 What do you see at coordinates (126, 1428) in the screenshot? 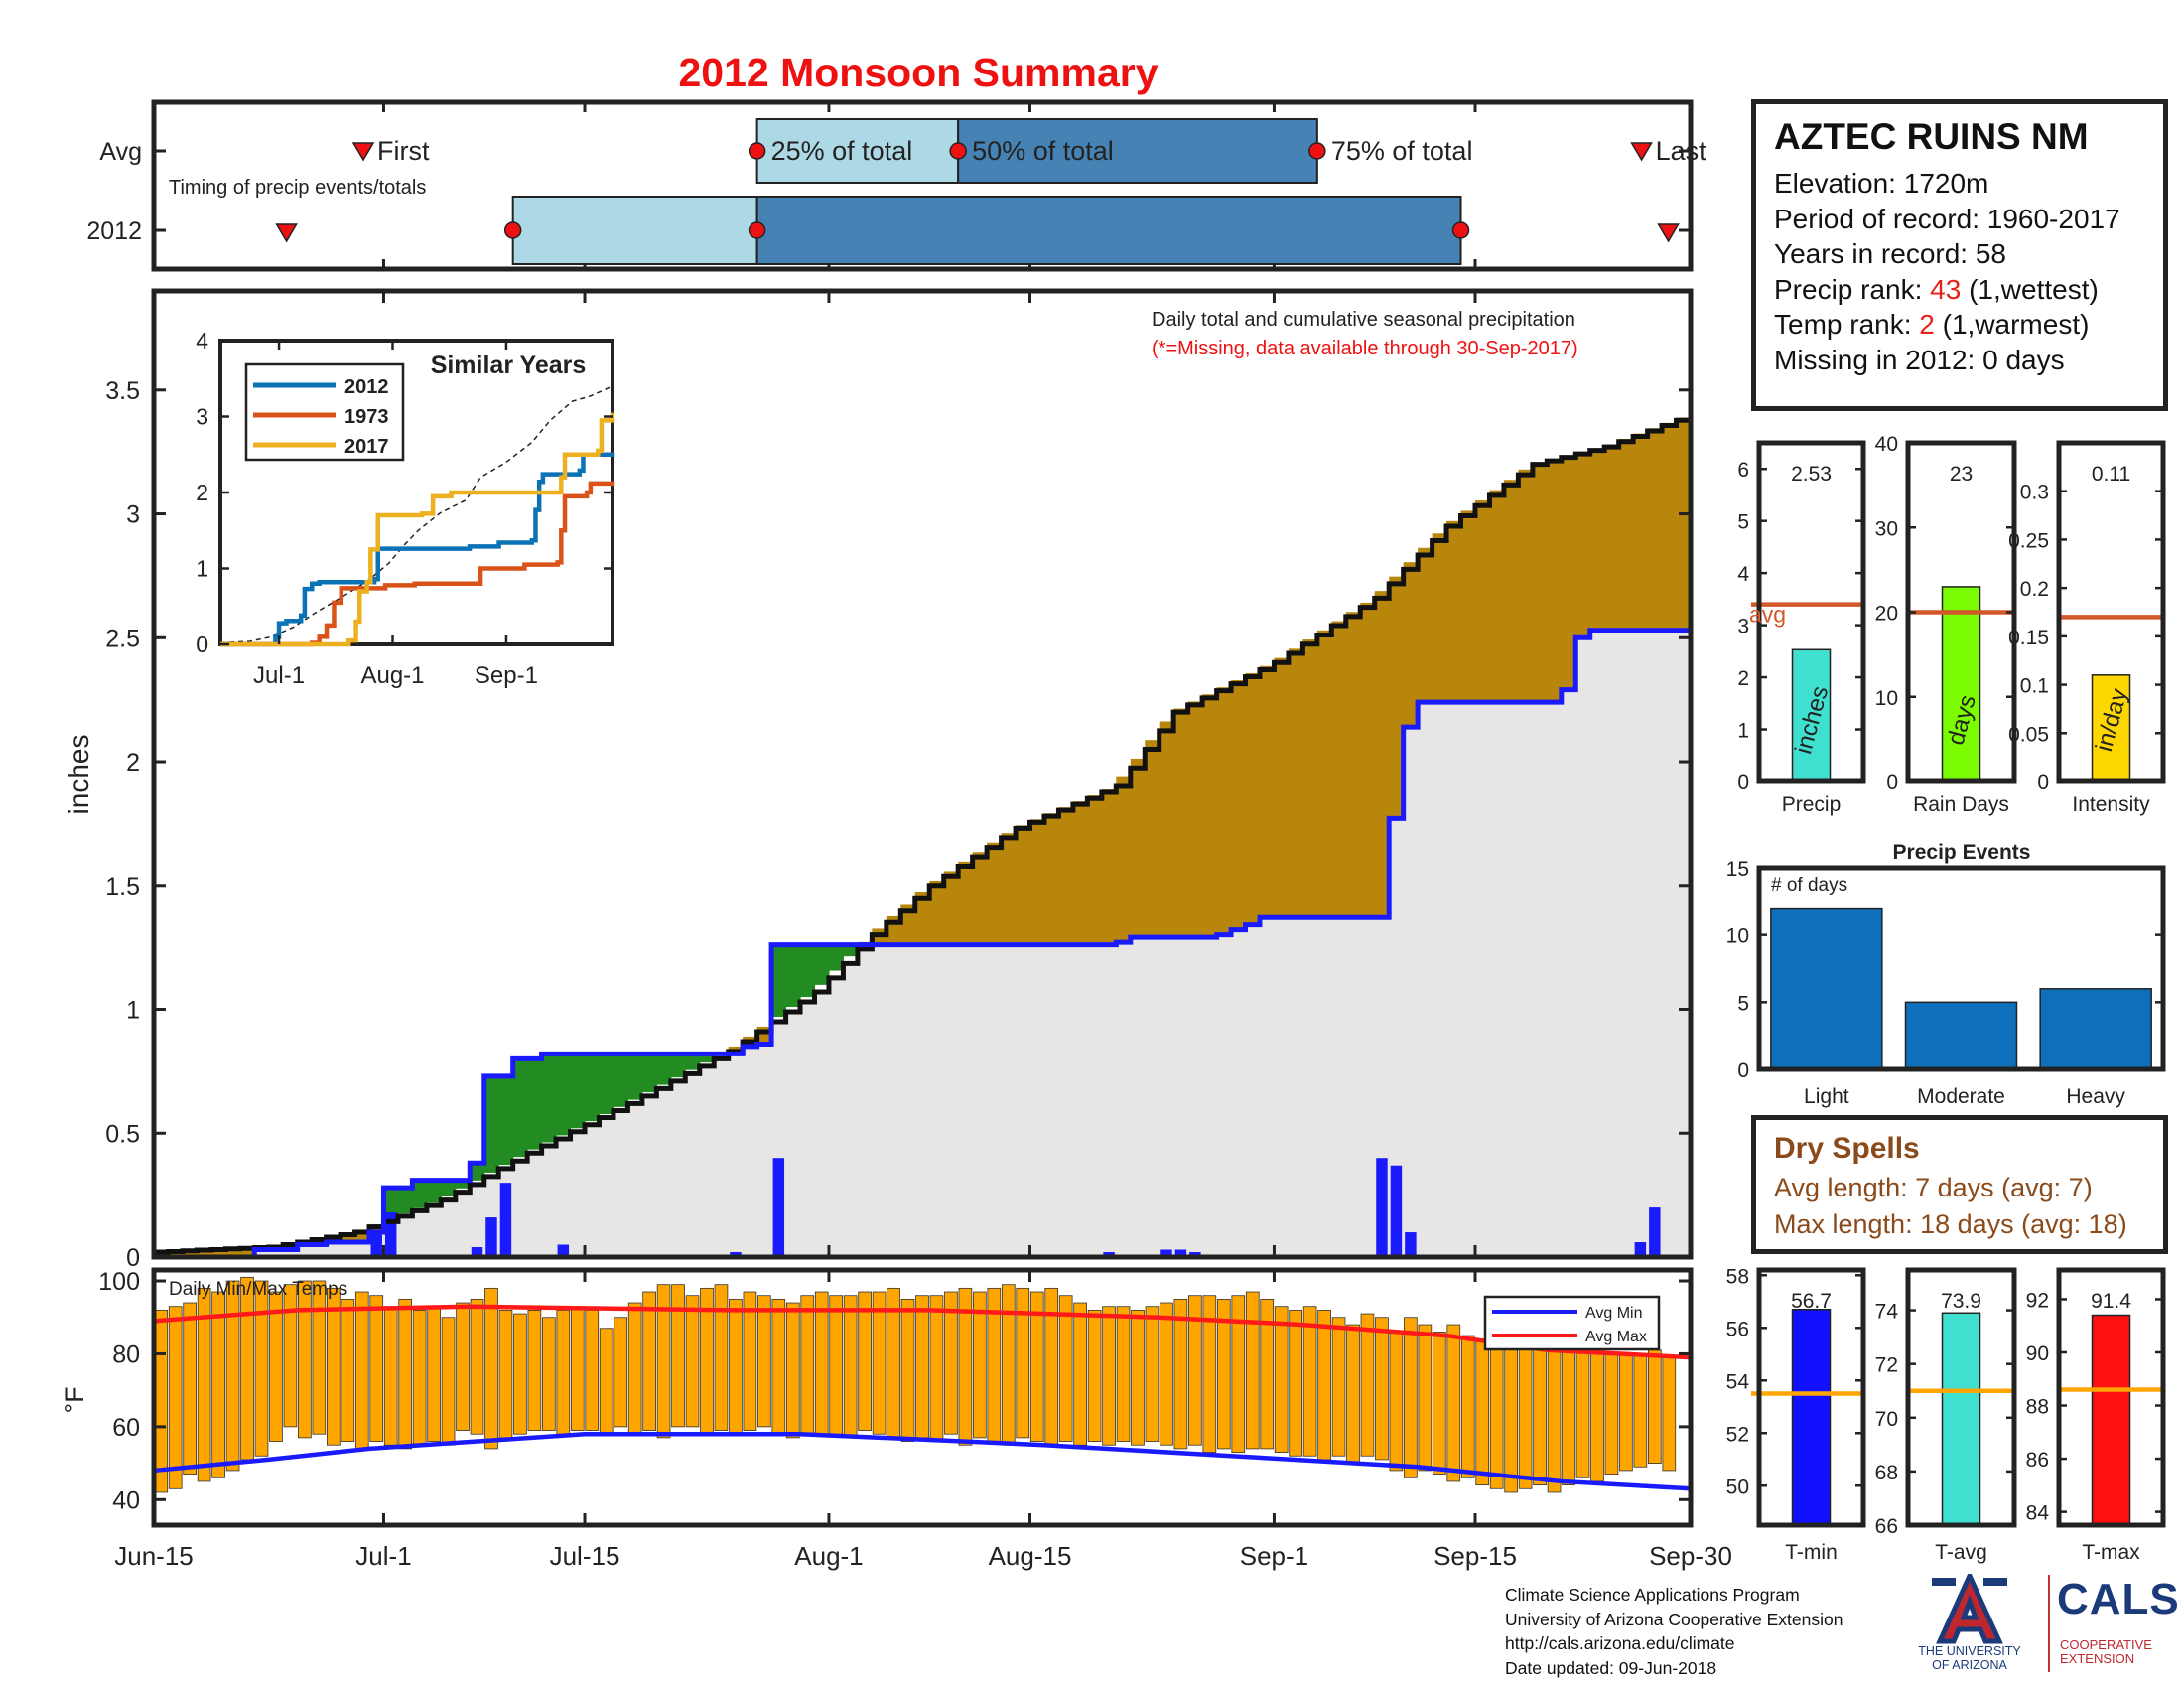
I see `temp-ytick-label: 60` at bounding box center [126, 1428].